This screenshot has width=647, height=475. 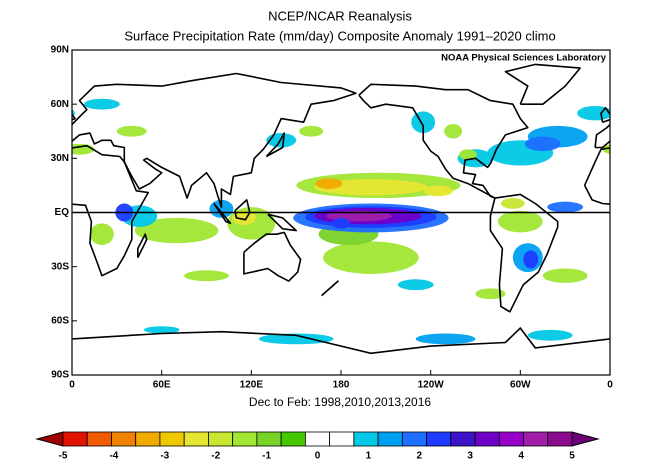 I want to click on colorbar-label: 5, so click(x=572, y=456).